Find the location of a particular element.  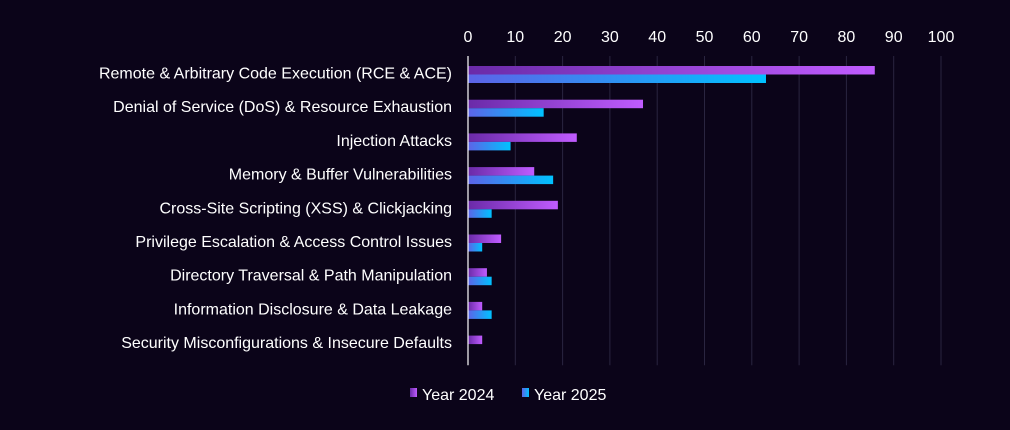

x-tick-label: 90 is located at coordinates (894, 37).